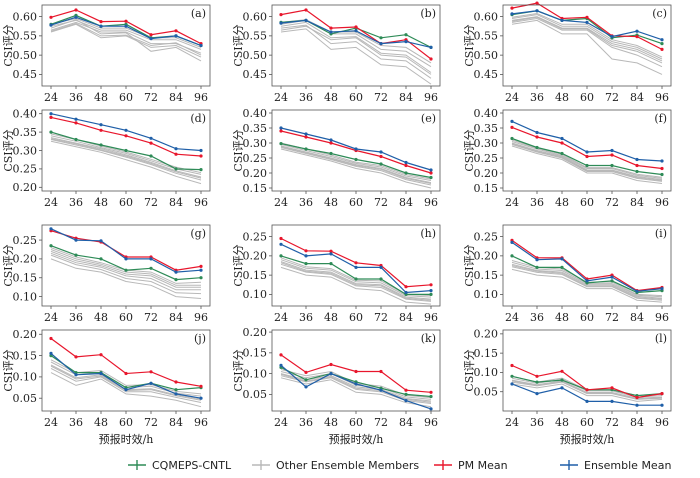  I want to click on y-tick-label: 0.40, so click(486, 113).